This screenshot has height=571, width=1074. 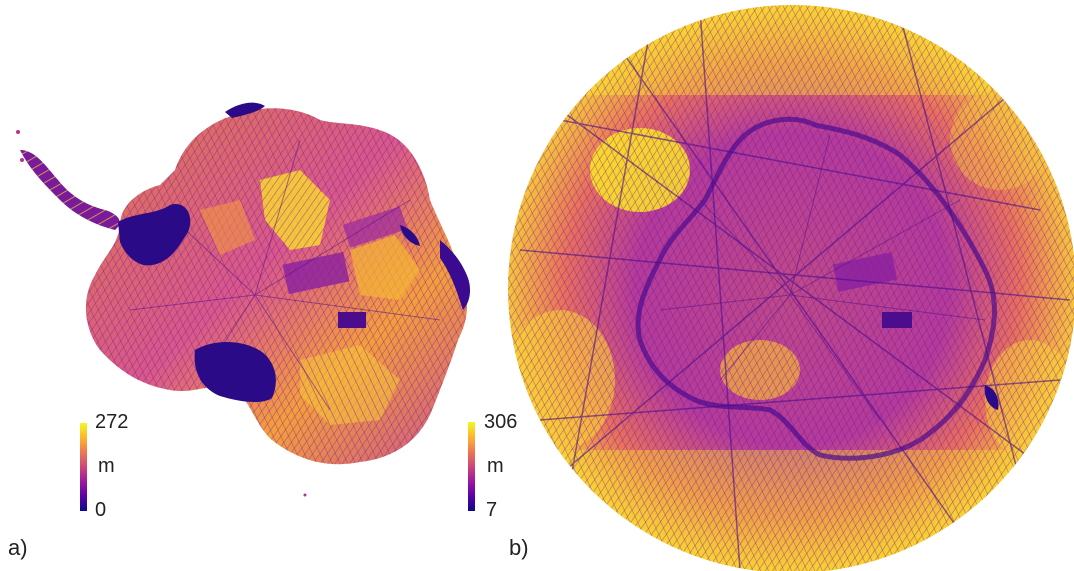 I want to click on panel-label-a: a), so click(x=18, y=547).